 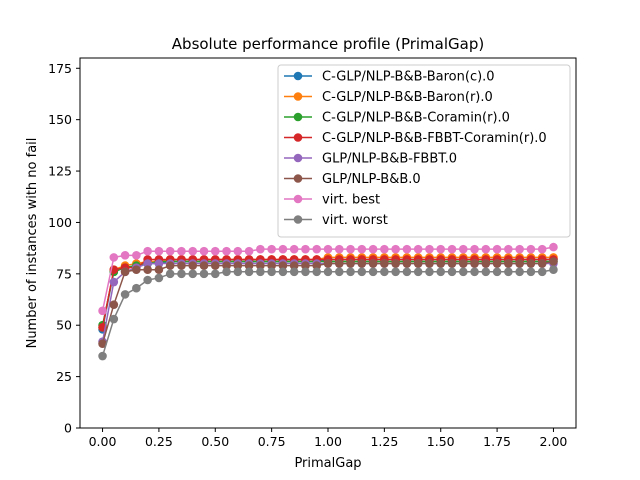 What do you see at coordinates (355, 220) in the screenshot?
I see `legend-label: virt. worst` at bounding box center [355, 220].